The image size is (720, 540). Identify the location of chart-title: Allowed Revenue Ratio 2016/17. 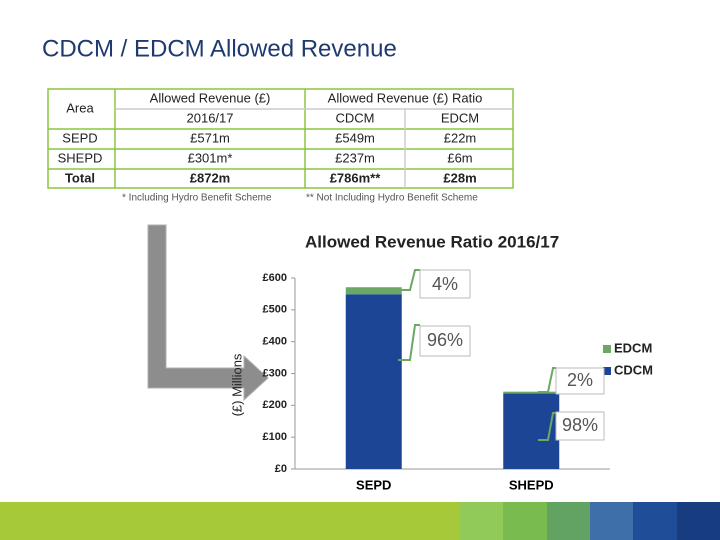
(432, 241).